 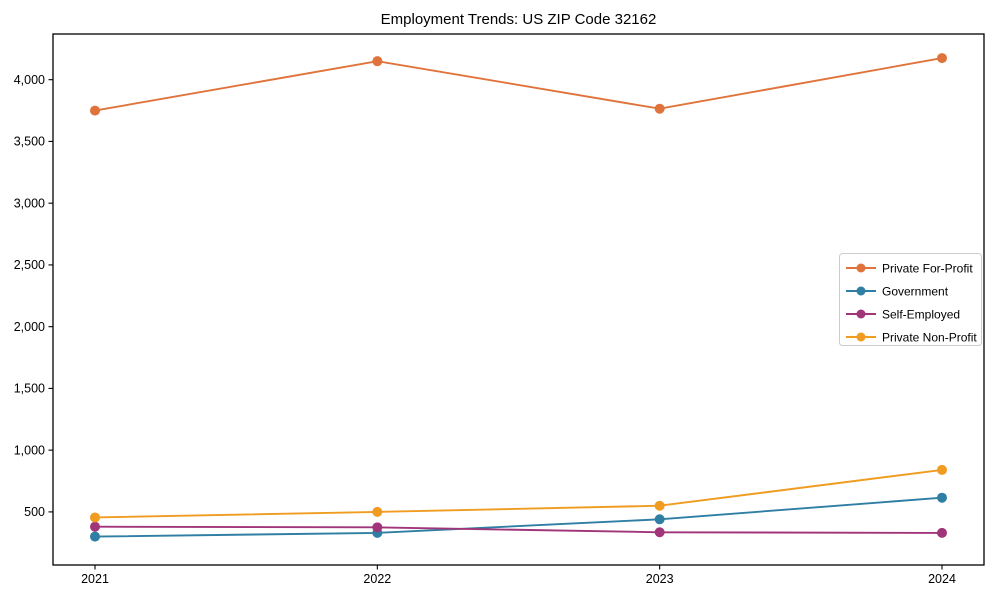 What do you see at coordinates (518, 529) in the screenshot?
I see `series-line-self-employed` at bounding box center [518, 529].